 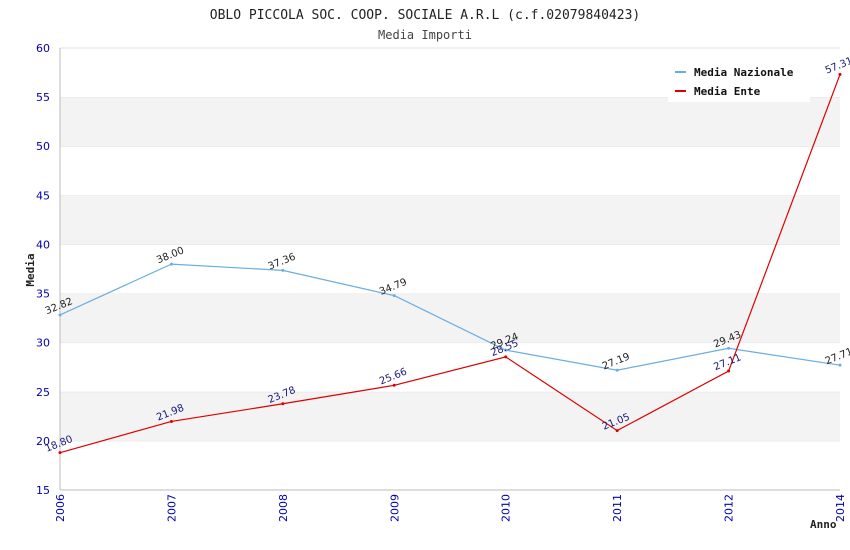 What do you see at coordinates (43, 146) in the screenshot?
I see `y-tick-label: 50` at bounding box center [43, 146].